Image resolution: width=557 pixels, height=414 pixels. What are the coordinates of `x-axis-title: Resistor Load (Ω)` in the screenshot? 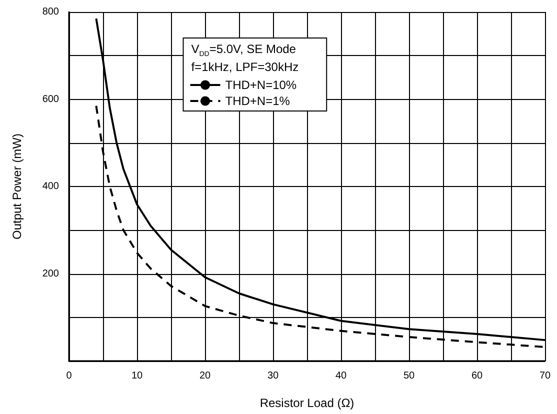 It's located at (307, 403).